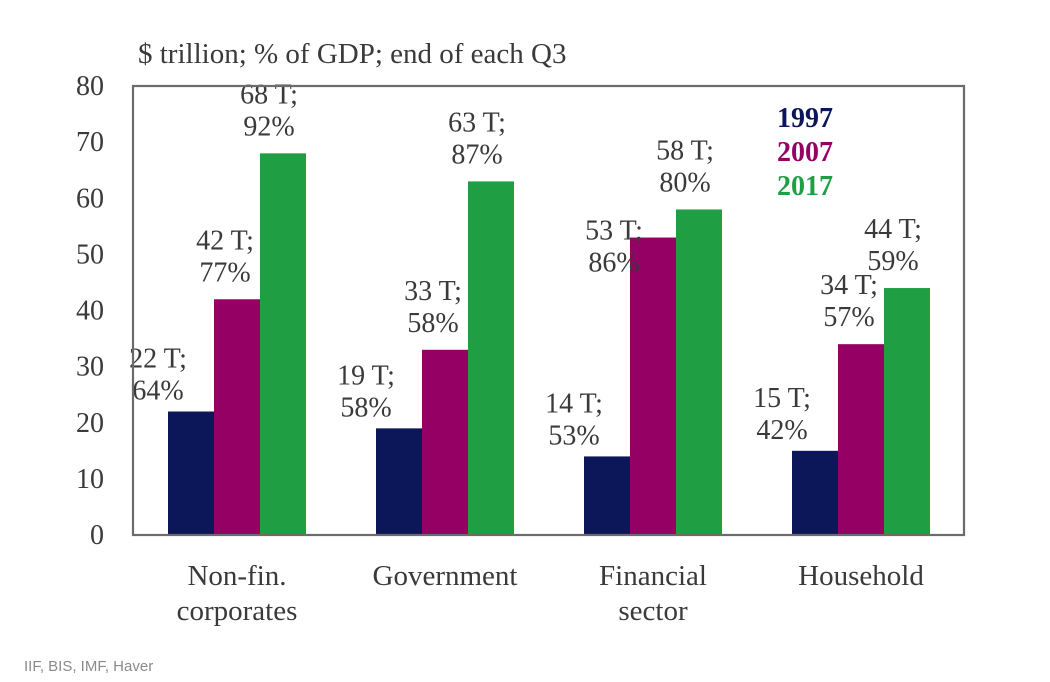 The width and height of the screenshot is (1050, 682). I want to click on data-label-2017-2: 58 T; 80%, so click(685, 166).